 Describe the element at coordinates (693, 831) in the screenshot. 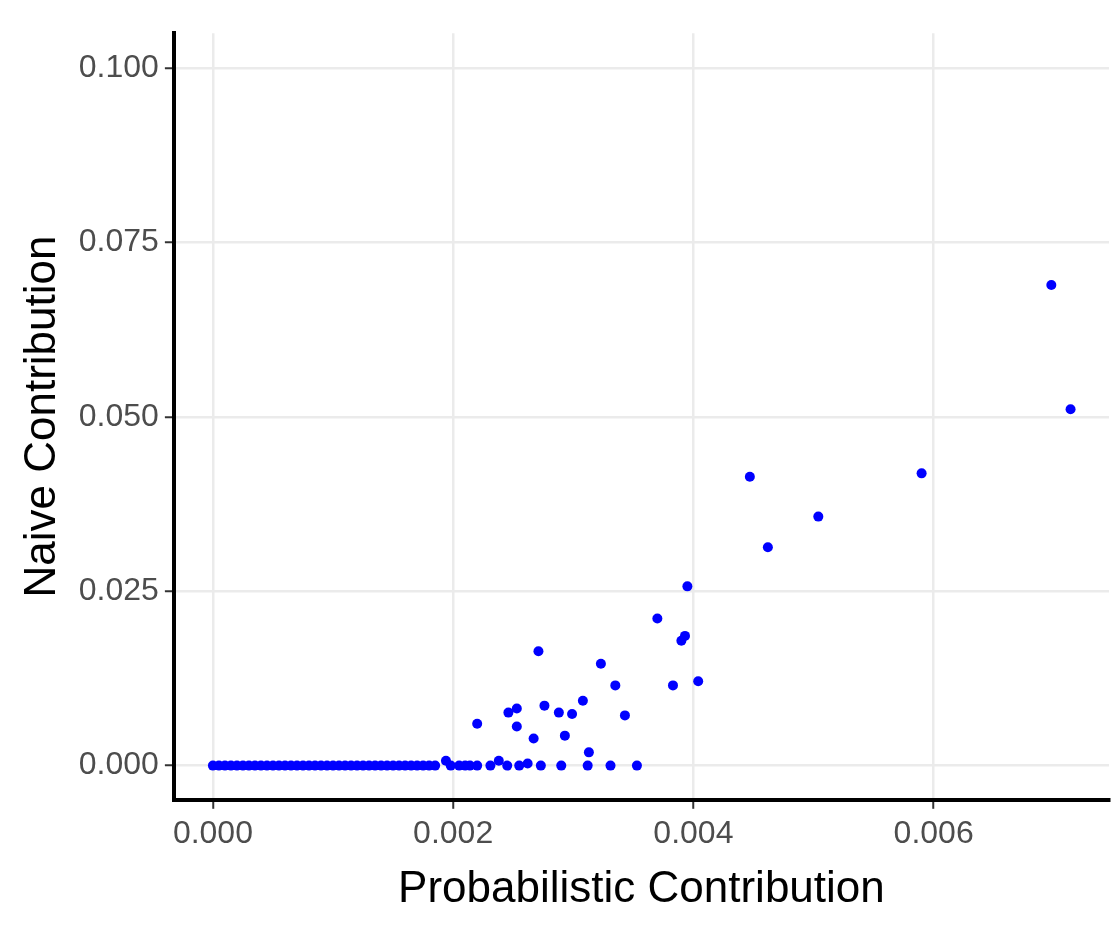

I see `x-tick-label: 0.004` at that location.